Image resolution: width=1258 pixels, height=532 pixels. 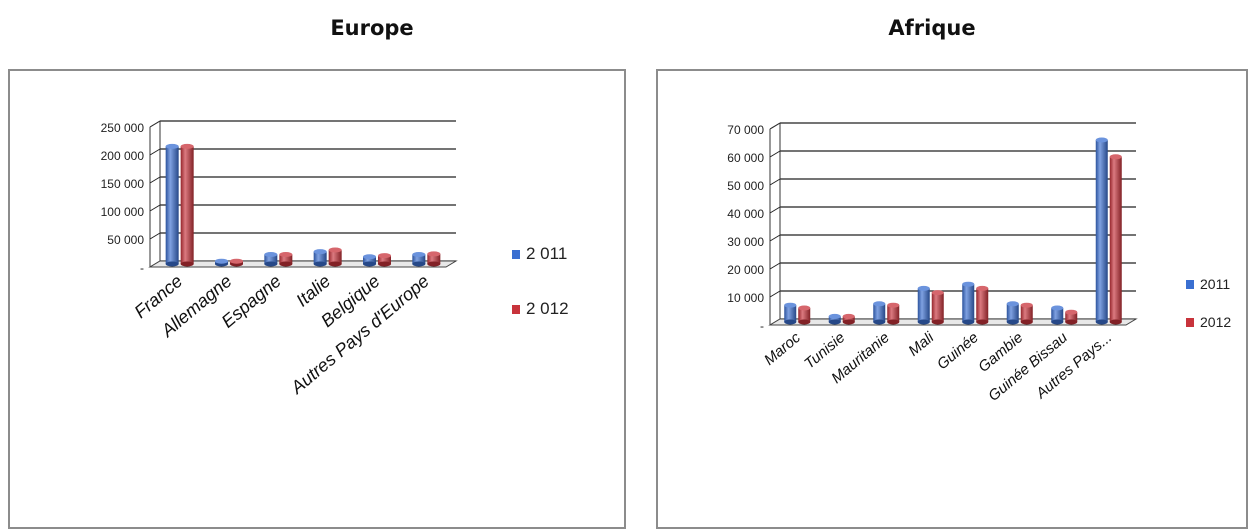 I want to click on bar-guinee-2012, so click(x=982, y=305).